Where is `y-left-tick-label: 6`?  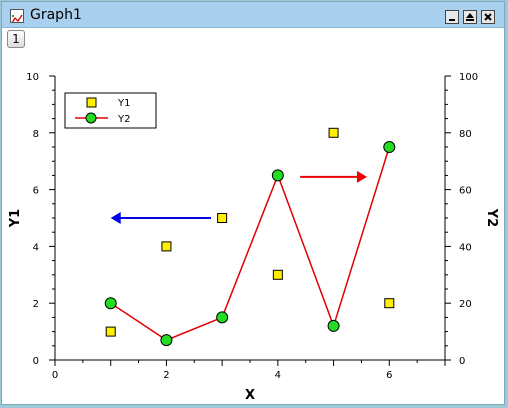 y-left-tick-label: 6 is located at coordinates (36, 191).